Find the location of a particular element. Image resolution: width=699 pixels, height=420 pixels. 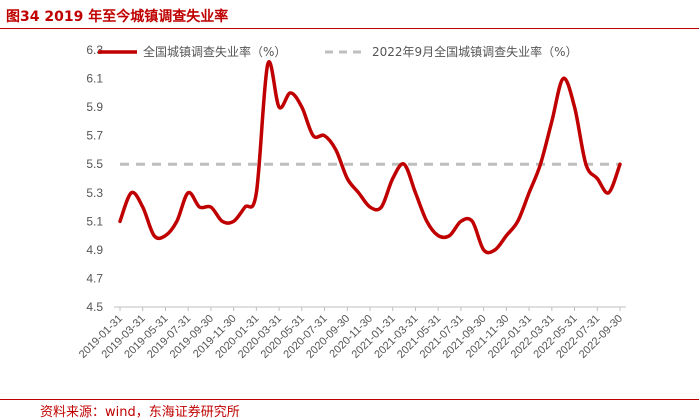

y-tick-label: 5.7 is located at coordinates (94, 136).